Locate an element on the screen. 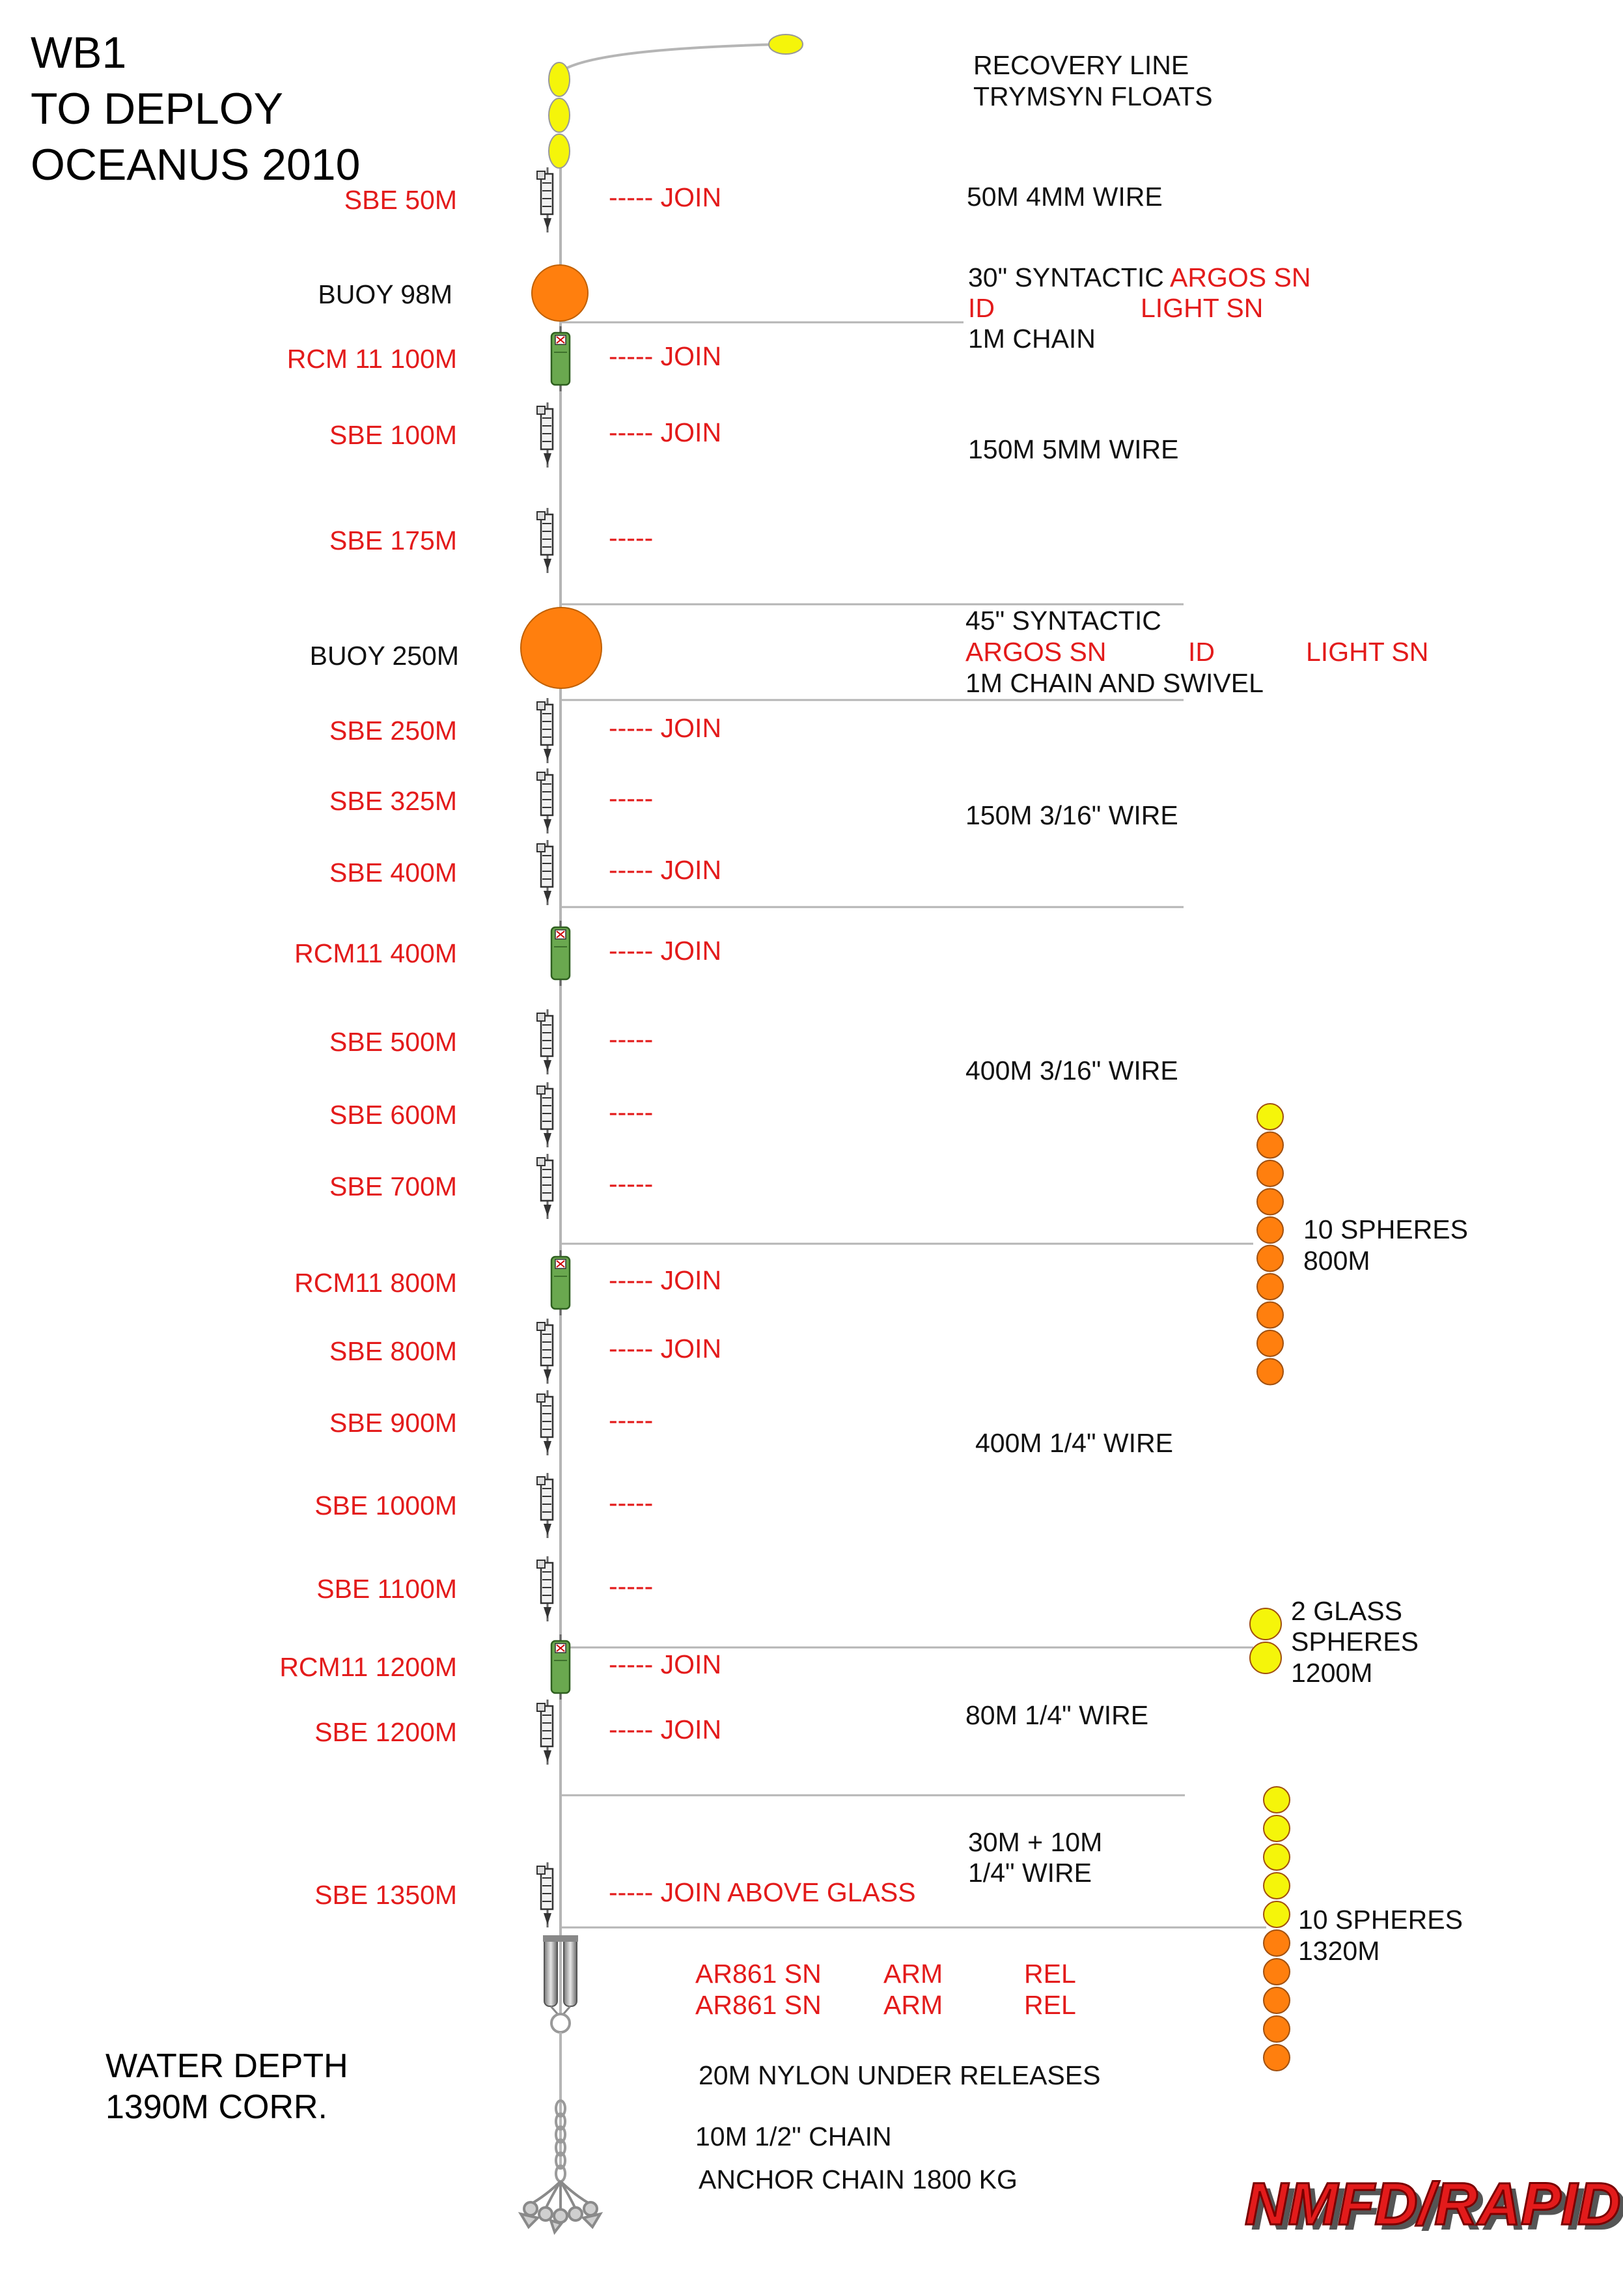 This screenshot has width=1623, height=2296. title-block: WB1 TO DEPLOY OCEANUS 2010 is located at coordinates (195, 109).